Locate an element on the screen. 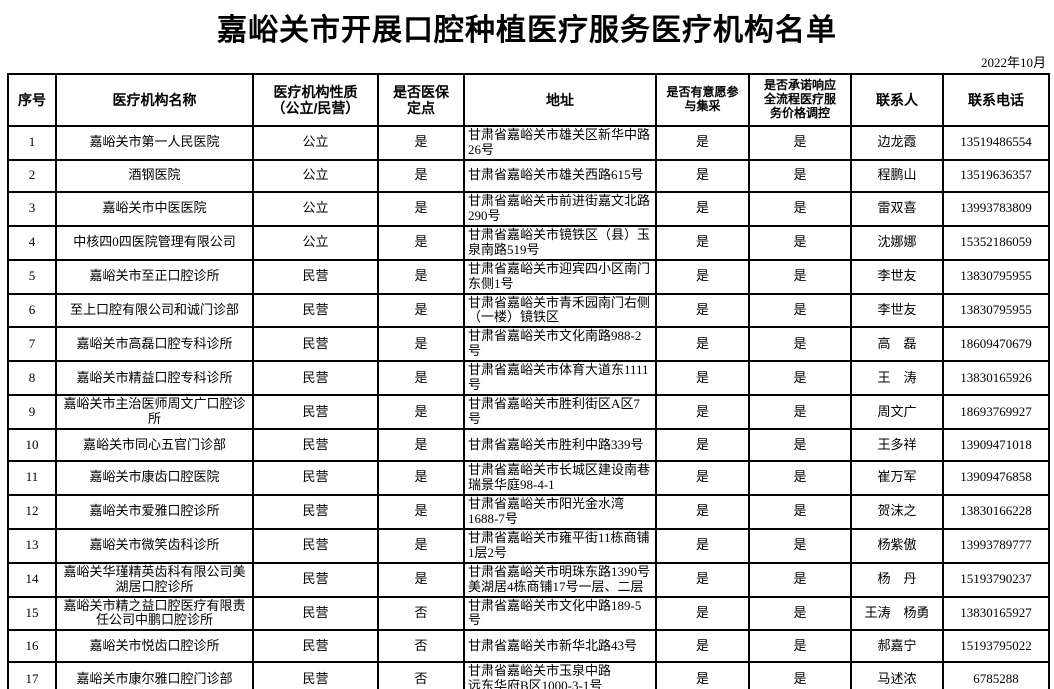  contact-cell: 杨 丹 is located at coordinates (897, 579).